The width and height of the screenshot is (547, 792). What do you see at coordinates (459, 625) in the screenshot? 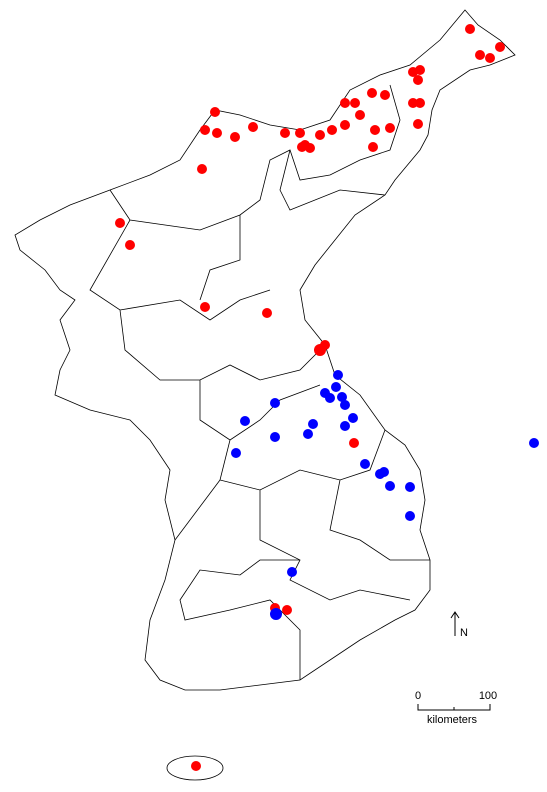
I see `north-arrow: N` at bounding box center [459, 625].